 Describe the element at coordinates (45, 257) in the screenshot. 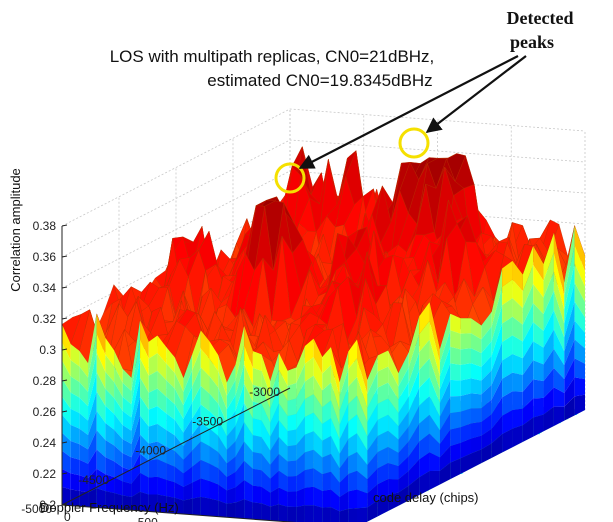

I see `z-tick-8: 0.36` at that location.